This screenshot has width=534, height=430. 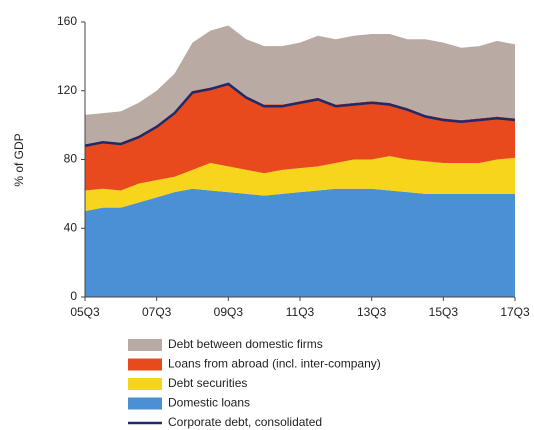 What do you see at coordinates (71, 159) in the screenshot?
I see `y-tick-label: 80` at bounding box center [71, 159].